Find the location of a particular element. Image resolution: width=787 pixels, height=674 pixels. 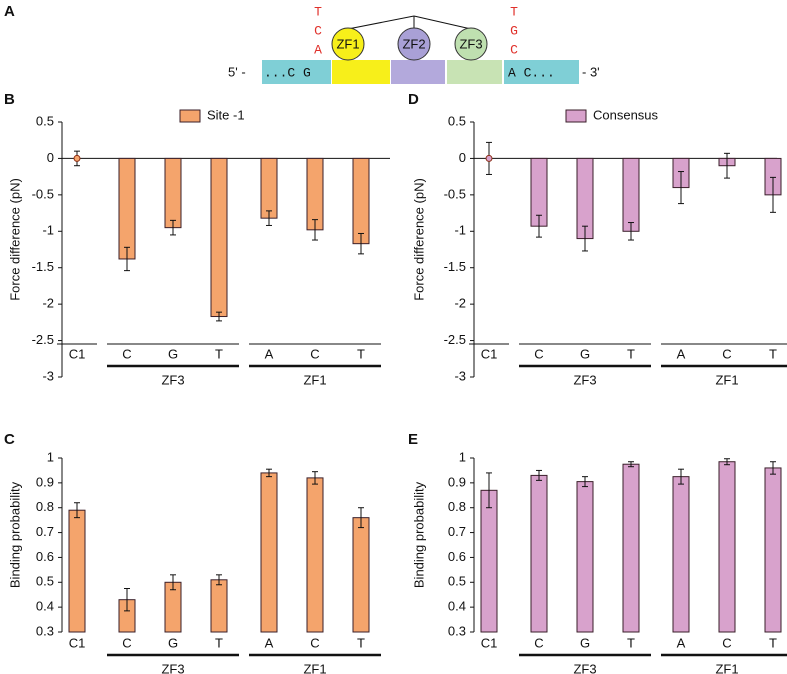

y-tick-label: 0.9 is located at coordinates (45, 481).